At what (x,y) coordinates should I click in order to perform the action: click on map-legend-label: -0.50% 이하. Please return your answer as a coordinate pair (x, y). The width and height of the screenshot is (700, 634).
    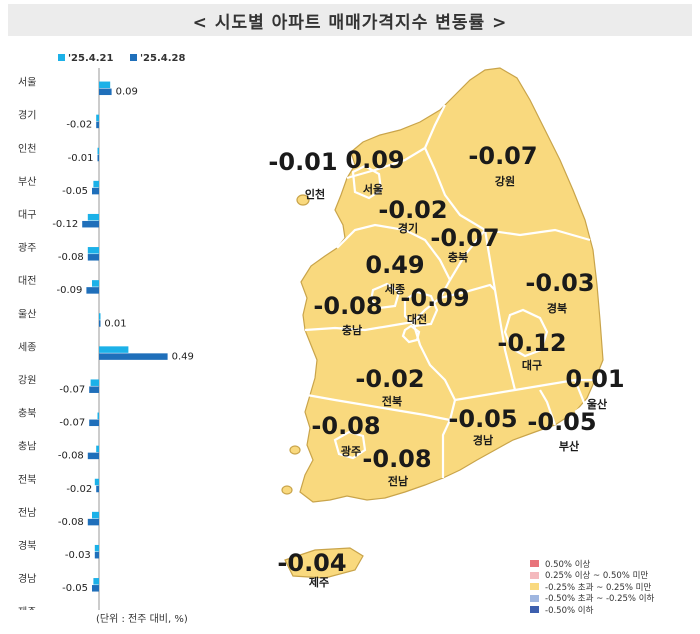
    Looking at the image, I should click on (569, 610).